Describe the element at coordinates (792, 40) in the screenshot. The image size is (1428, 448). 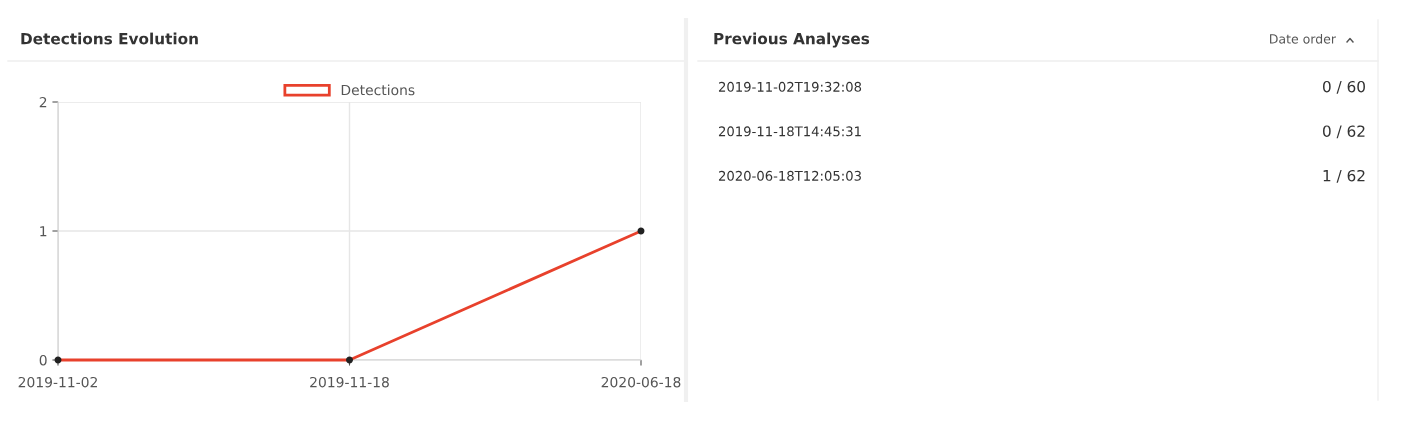
I see `text: Previous Analyses` at that location.